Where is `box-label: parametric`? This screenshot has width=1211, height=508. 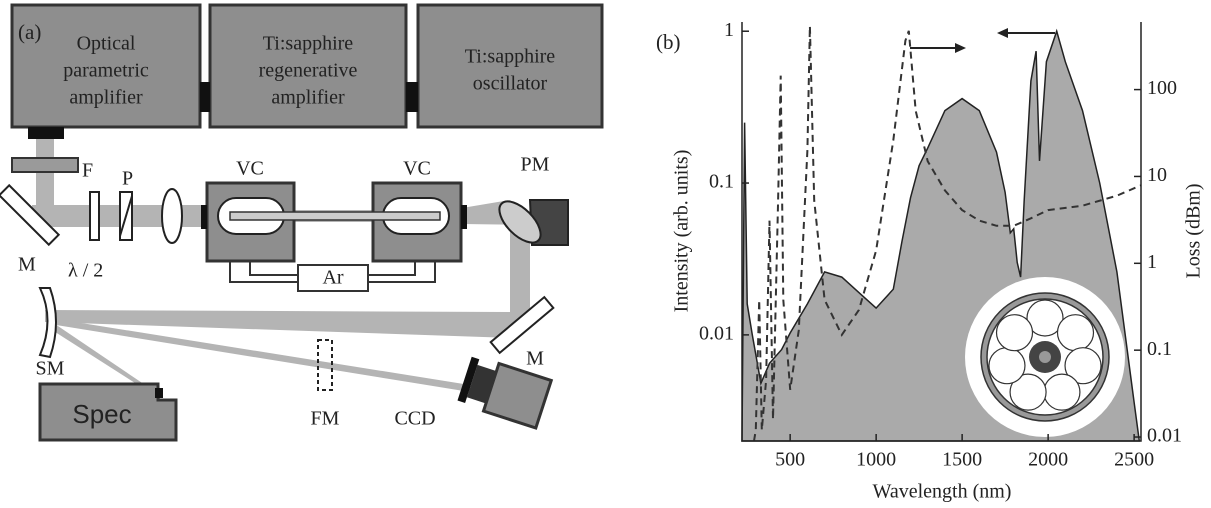
box-label: parametric is located at coordinates (106, 71).